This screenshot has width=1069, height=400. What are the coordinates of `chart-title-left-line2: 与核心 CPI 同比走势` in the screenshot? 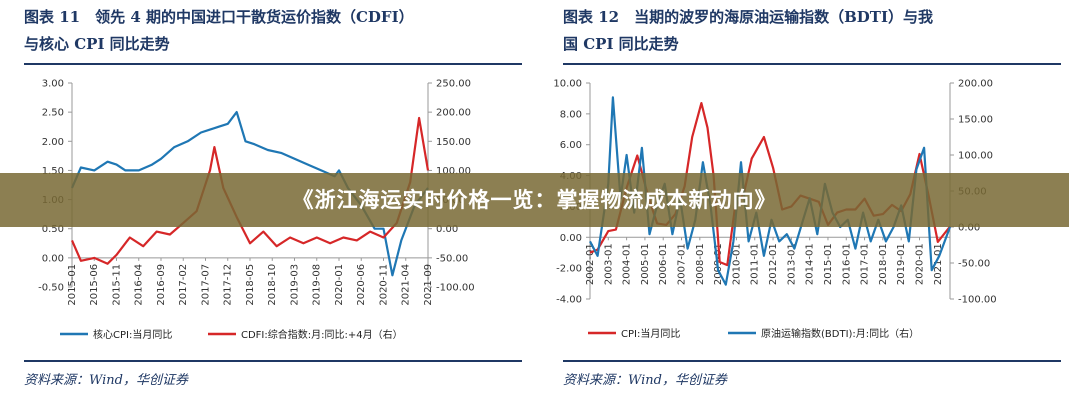 It's located at (97, 44).